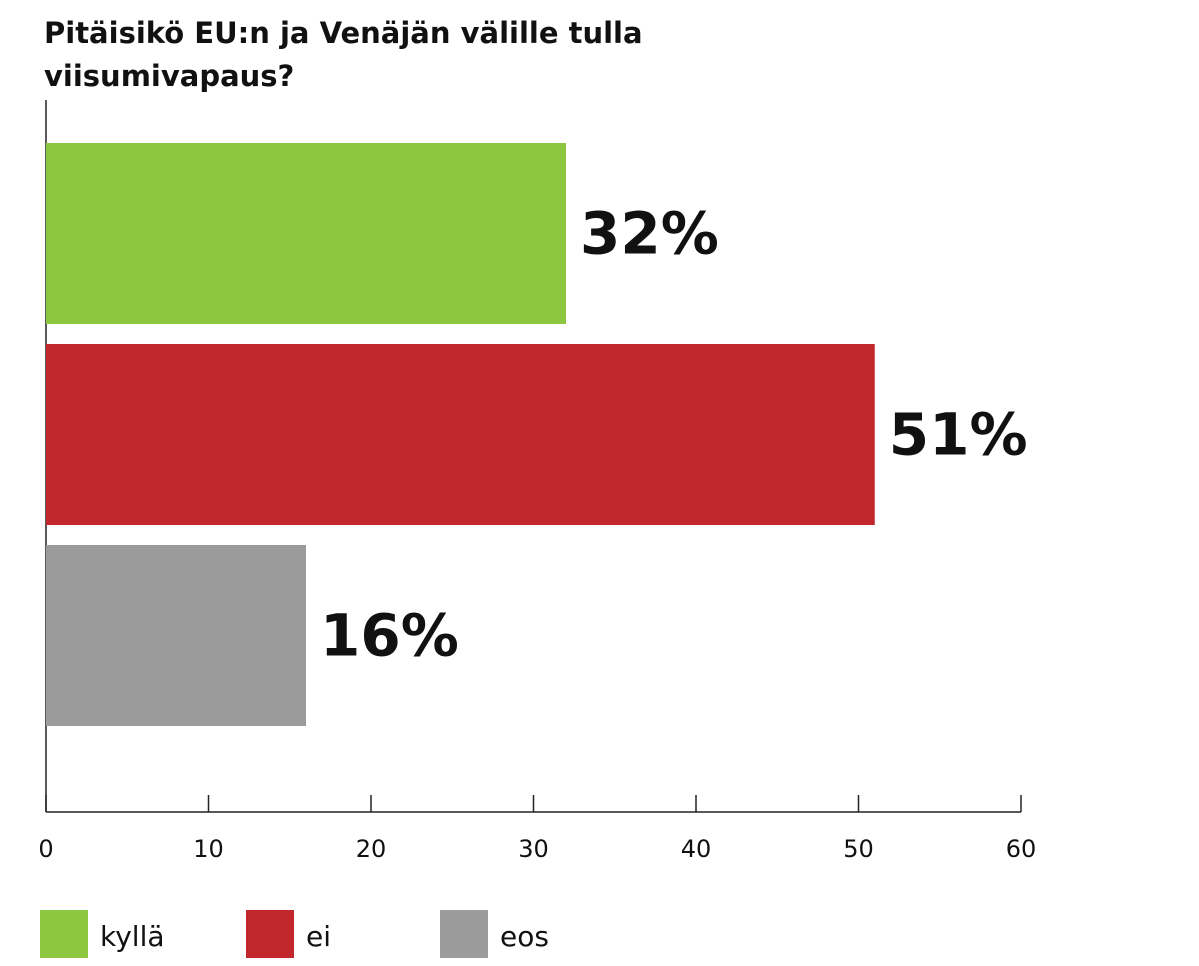 This screenshot has height=966, width=1199. Describe the element at coordinates (371, 849) in the screenshot. I see `x-tick-label: 20` at that location.